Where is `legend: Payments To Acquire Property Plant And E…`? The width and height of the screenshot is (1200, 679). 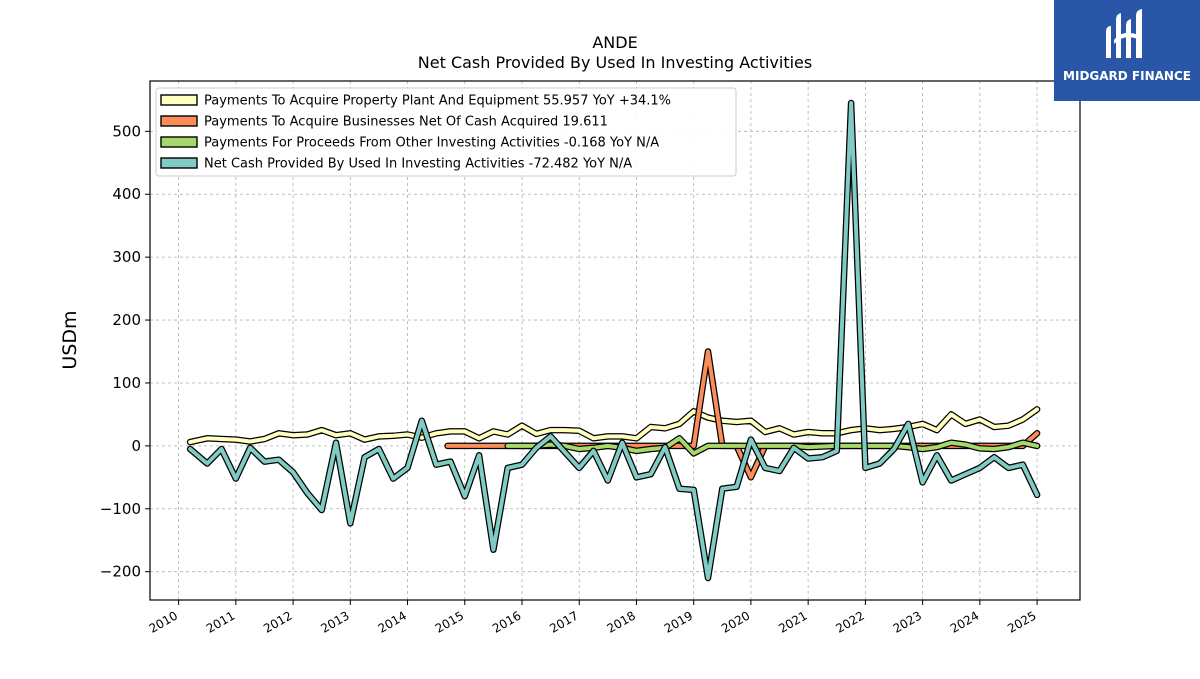
legend: Payments To Acquire Property Plant And E… is located at coordinates (446, 132).